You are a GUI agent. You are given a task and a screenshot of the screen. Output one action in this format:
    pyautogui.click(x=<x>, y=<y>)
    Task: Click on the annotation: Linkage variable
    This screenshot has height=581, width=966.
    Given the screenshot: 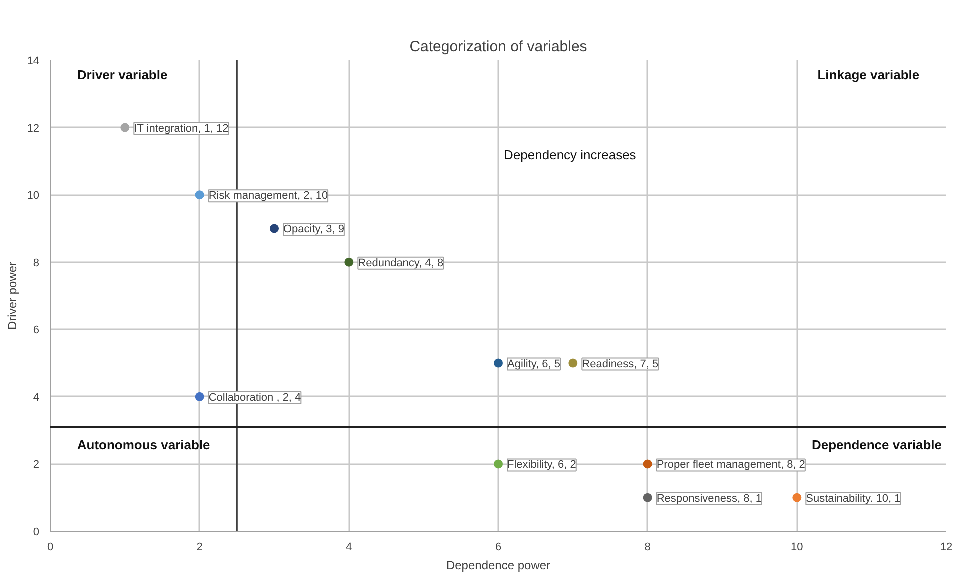 What is the action you would take?
    pyautogui.click(x=869, y=75)
    